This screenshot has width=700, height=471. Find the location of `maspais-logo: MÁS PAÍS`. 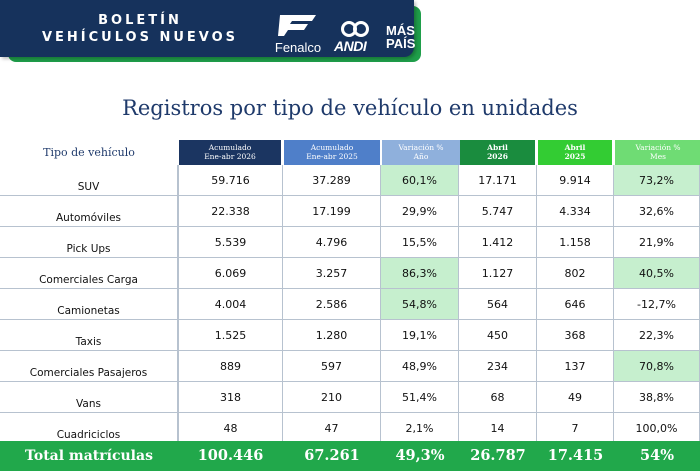

maspais-logo: MÁS PAÍS is located at coordinates (404, 37).